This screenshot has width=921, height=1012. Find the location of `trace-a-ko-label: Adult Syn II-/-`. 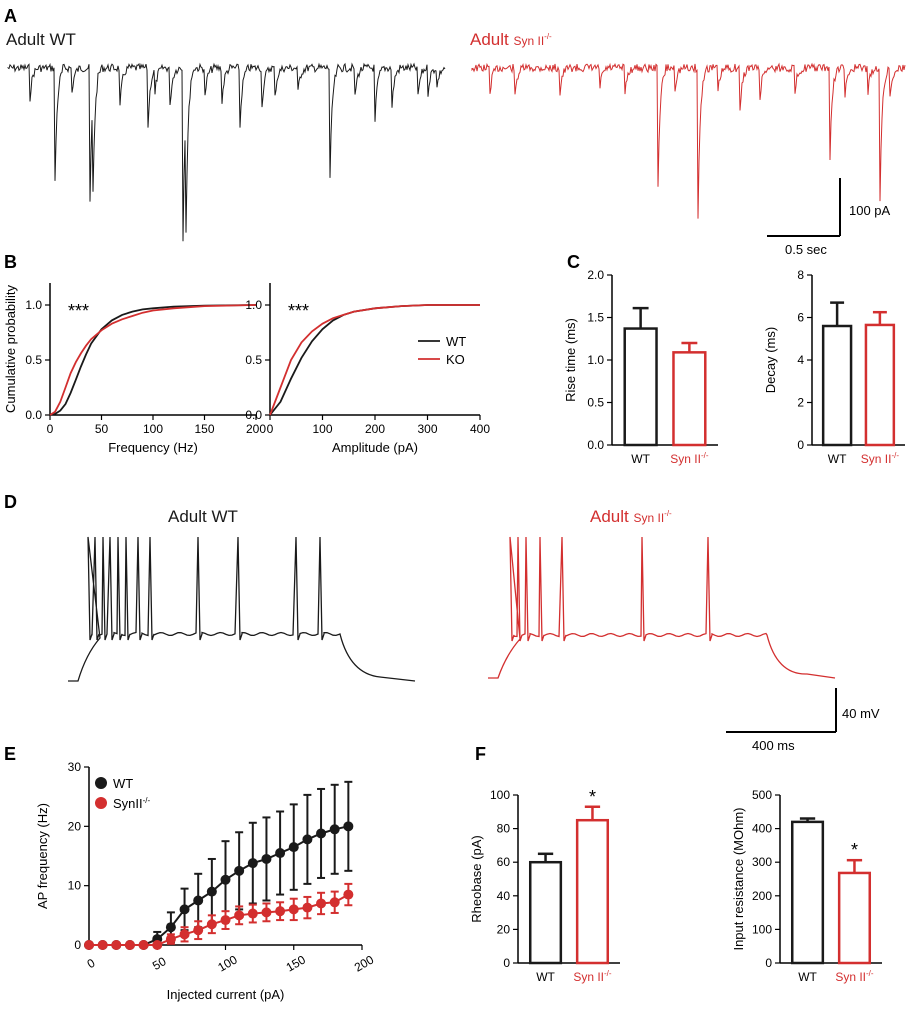

trace-a-ko-label: Adult Syn II-/- is located at coordinates (511, 39).